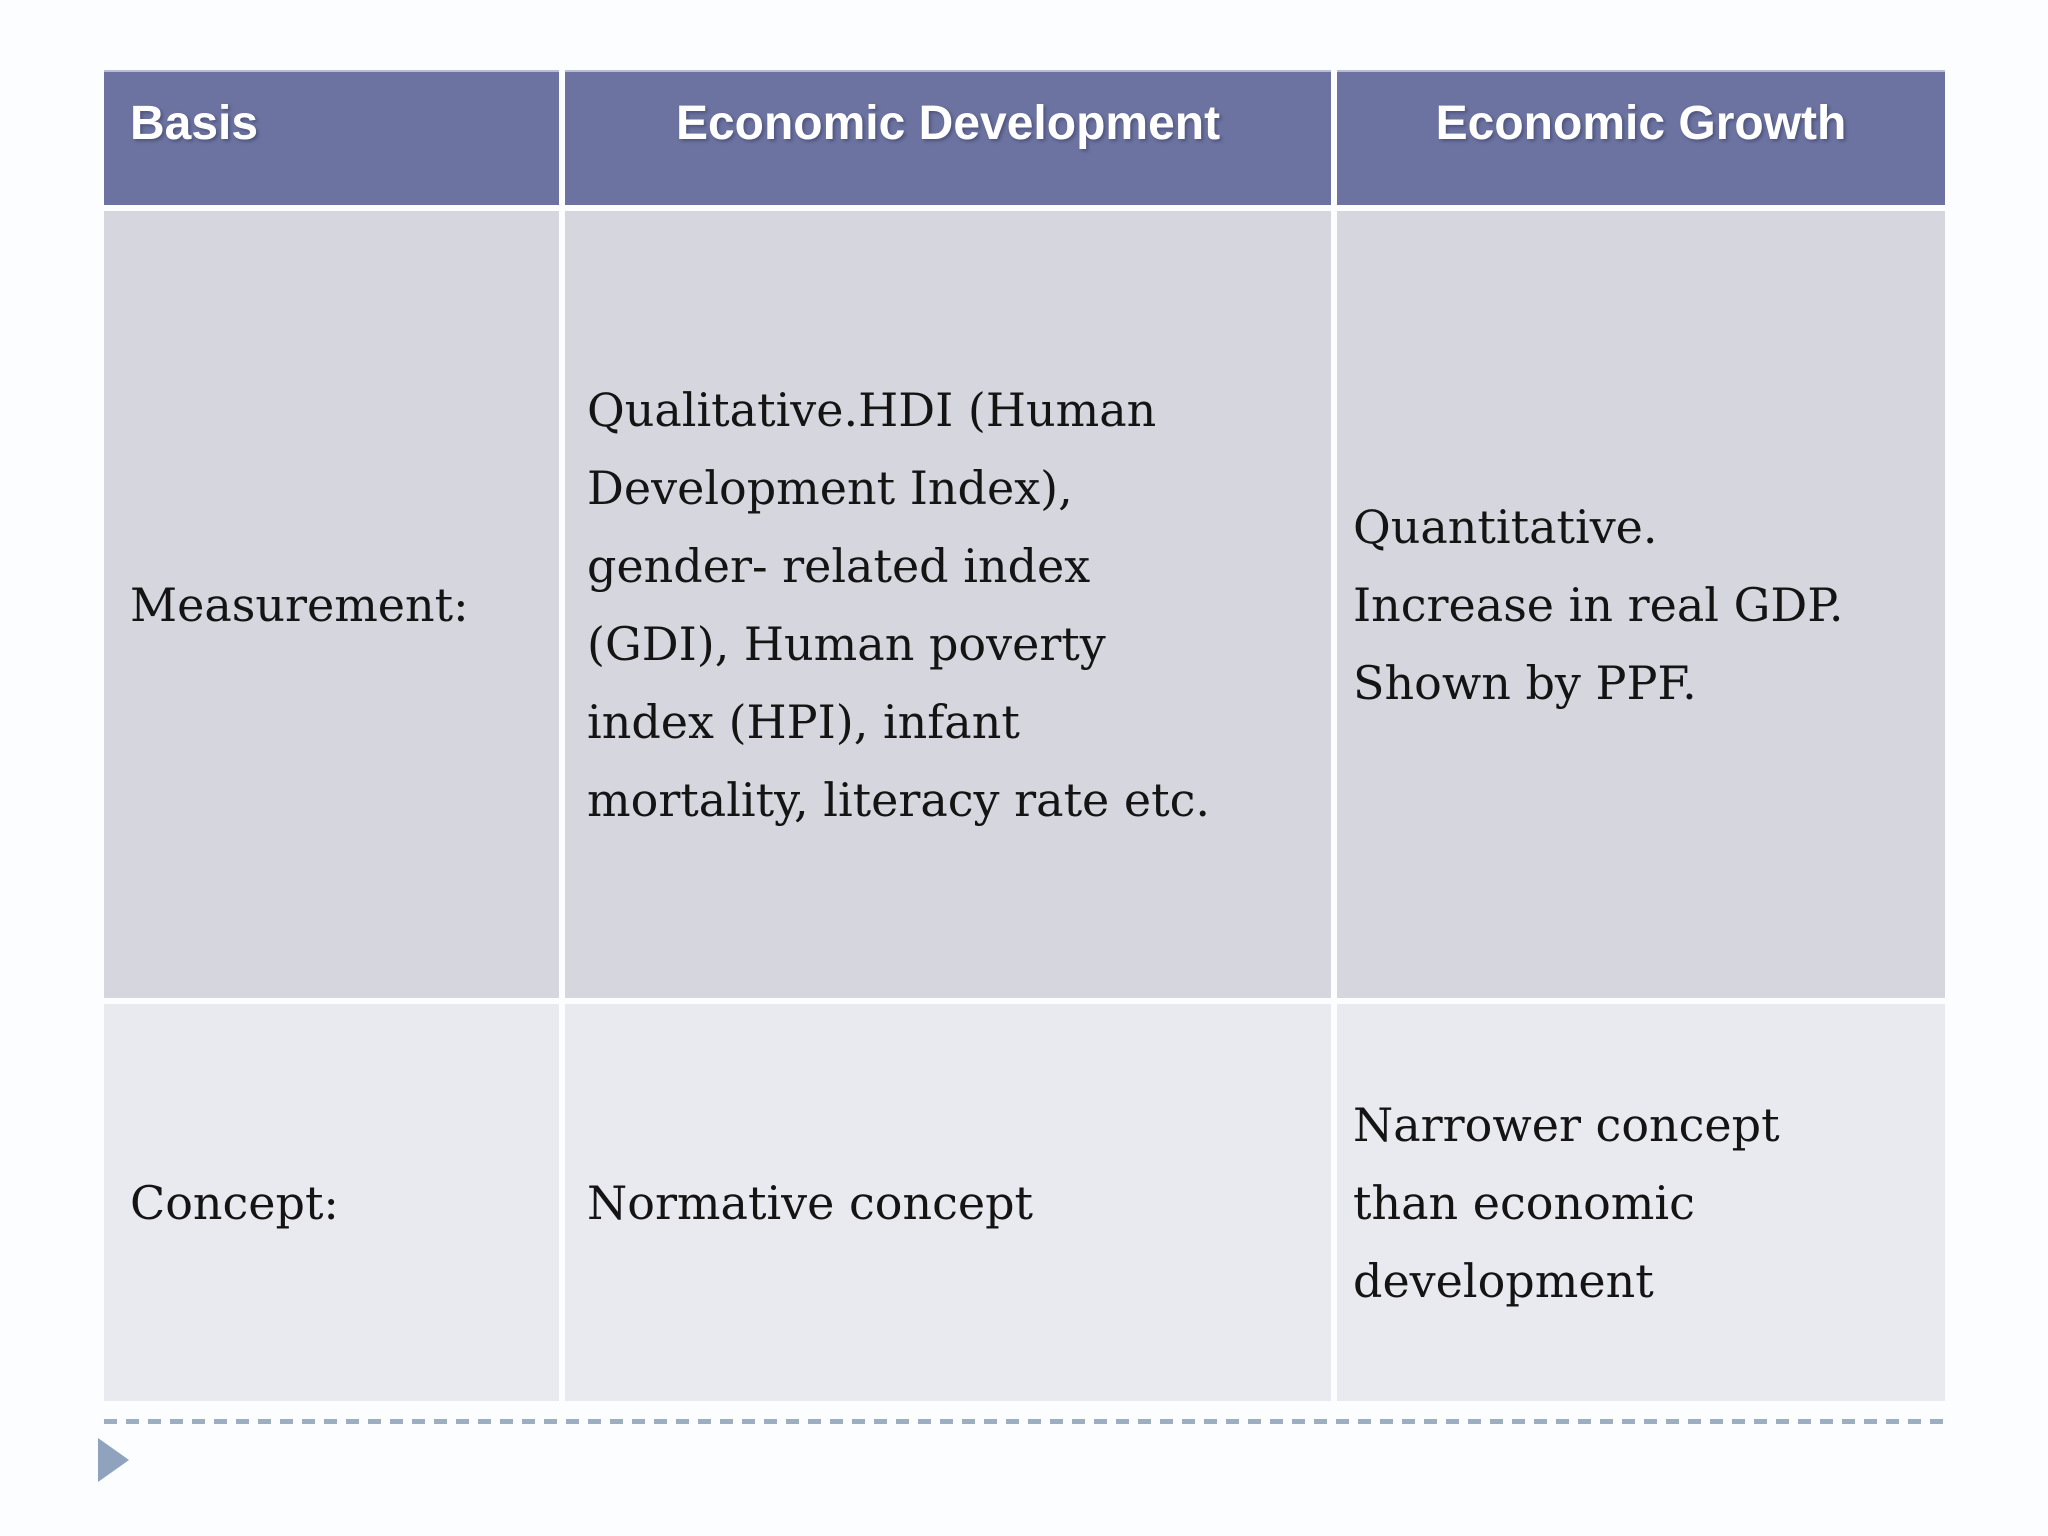  Describe the element at coordinates (810, 1202) in the screenshot. I see `concept-development-text: Normative concept` at that location.